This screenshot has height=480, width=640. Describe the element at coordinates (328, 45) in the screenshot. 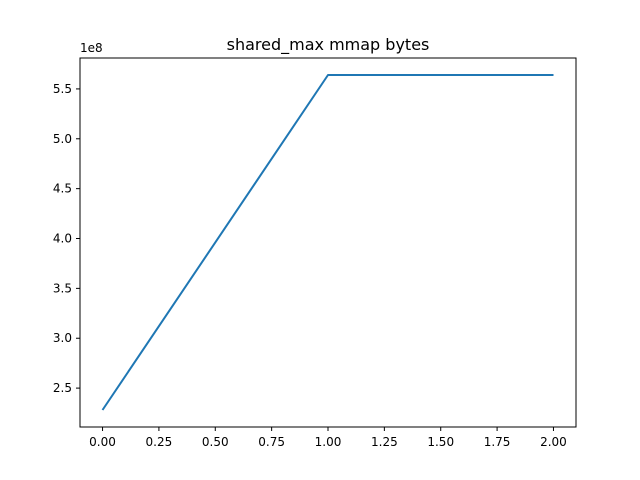

I see `chart-title: shared_max mmap bytes` at that location.